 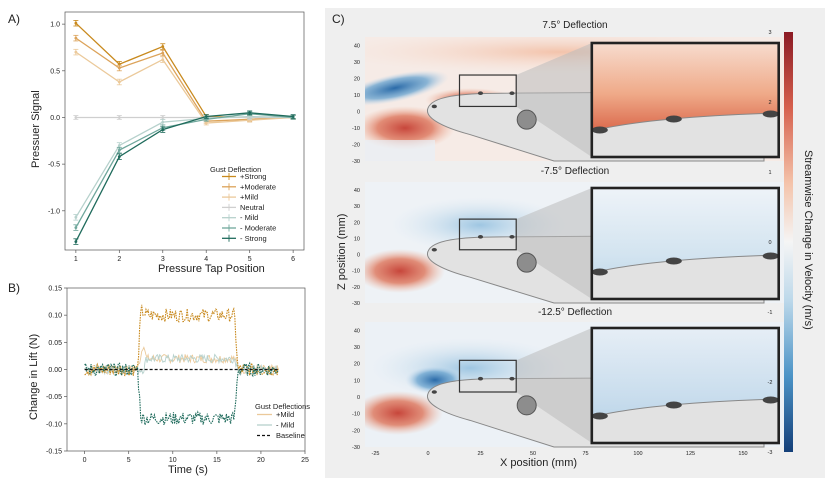 I want to click on heatmap-y-tick-label: 20, so click(x=357, y=365).